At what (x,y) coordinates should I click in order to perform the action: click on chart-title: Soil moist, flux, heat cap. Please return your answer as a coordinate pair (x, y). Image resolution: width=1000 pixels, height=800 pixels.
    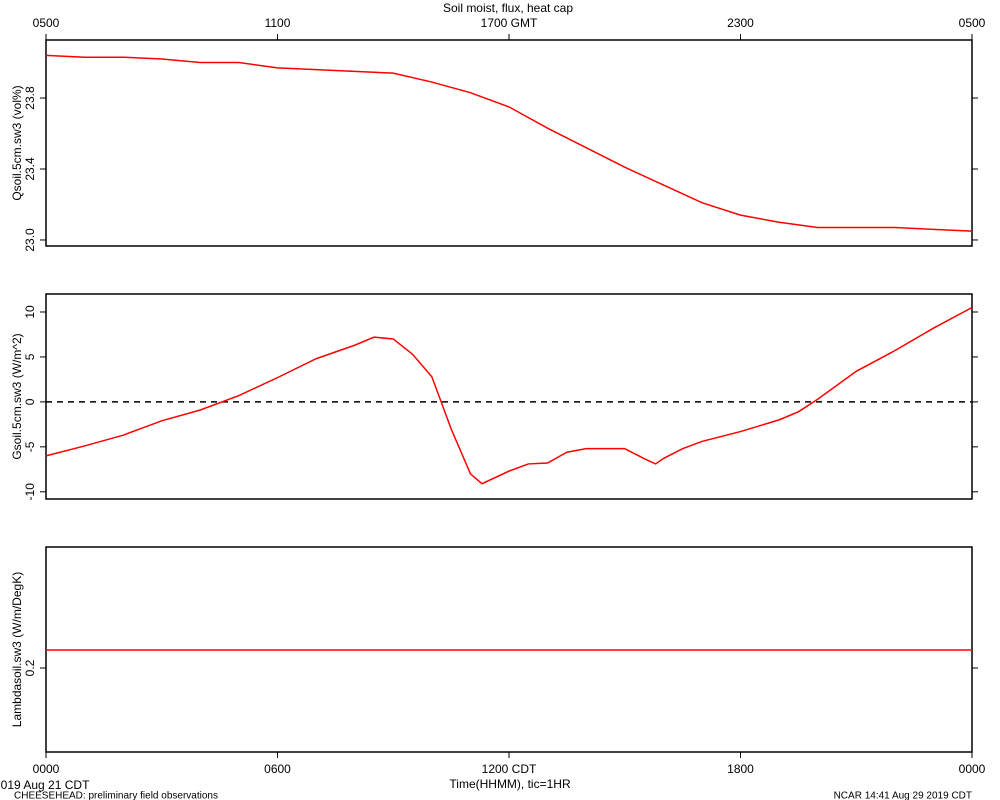
    Looking at the image, I should click on (508, 8).